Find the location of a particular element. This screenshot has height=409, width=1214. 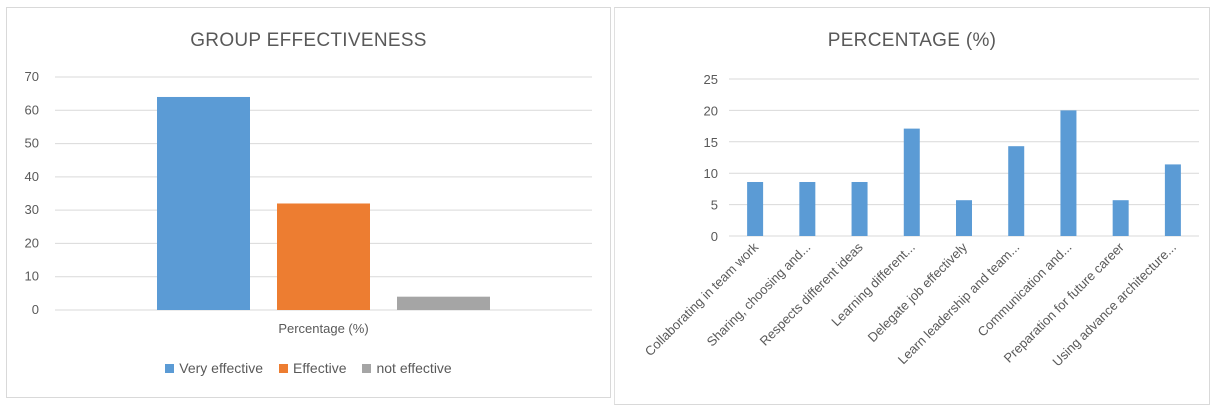

y-tick-label: 5 is located at coordinates (714, 205).